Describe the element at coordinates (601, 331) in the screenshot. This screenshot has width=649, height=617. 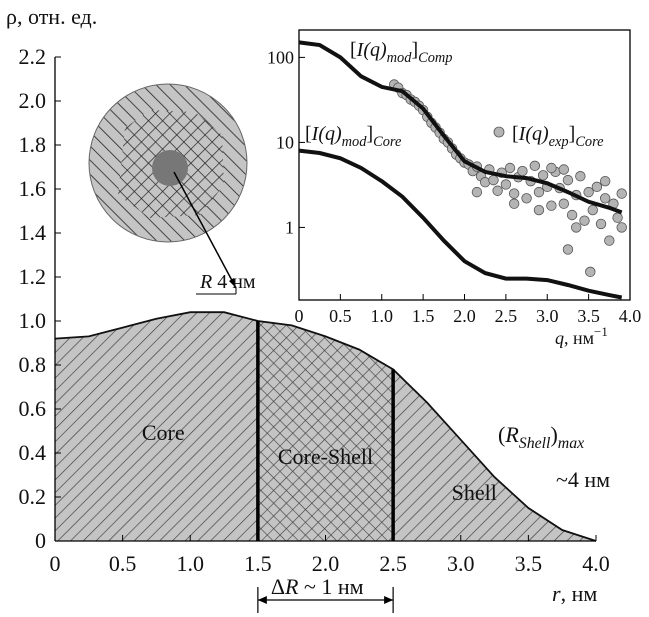
I see `inset-x-label-part: −1` at that location.